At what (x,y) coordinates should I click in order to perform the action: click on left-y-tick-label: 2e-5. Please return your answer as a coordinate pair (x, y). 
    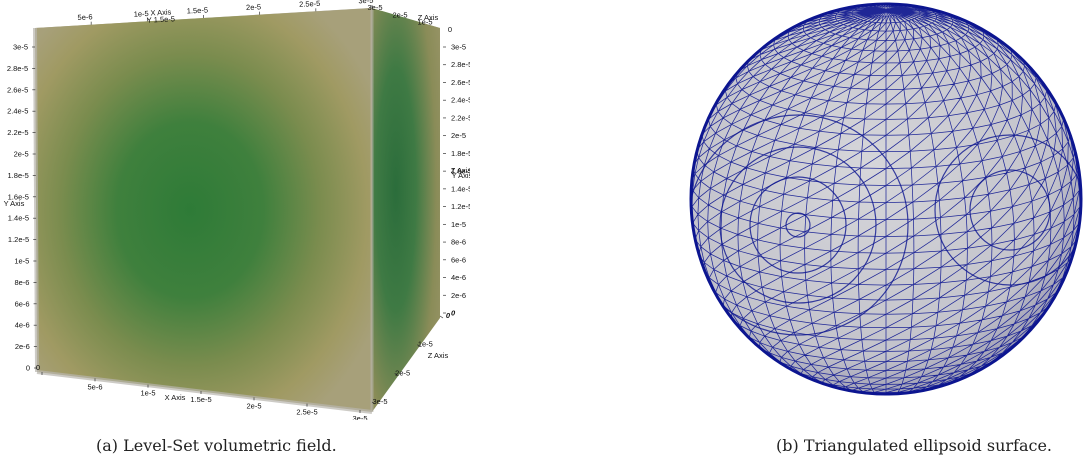
    Looking at the image, I should click on (21, 154).